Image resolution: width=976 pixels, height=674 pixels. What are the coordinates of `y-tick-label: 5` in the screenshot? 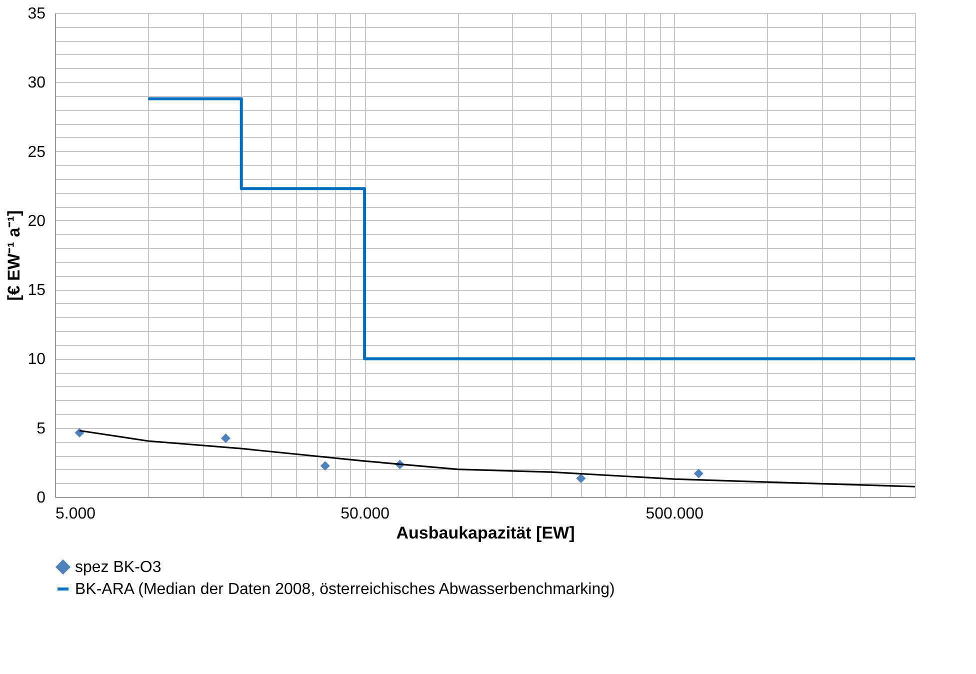 It's located at (41, 429).